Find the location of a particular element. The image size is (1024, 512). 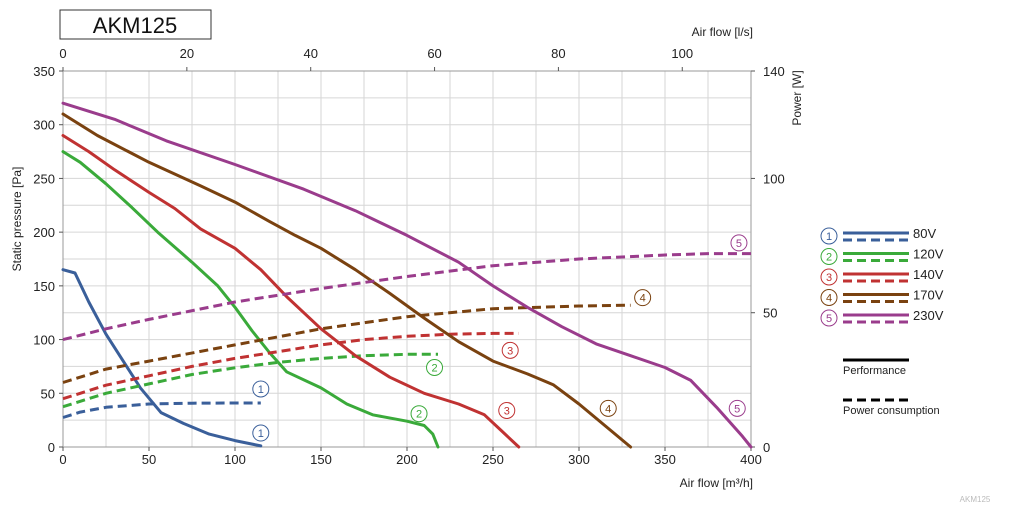

series-5-power-line is located at coordinates (406, 297).